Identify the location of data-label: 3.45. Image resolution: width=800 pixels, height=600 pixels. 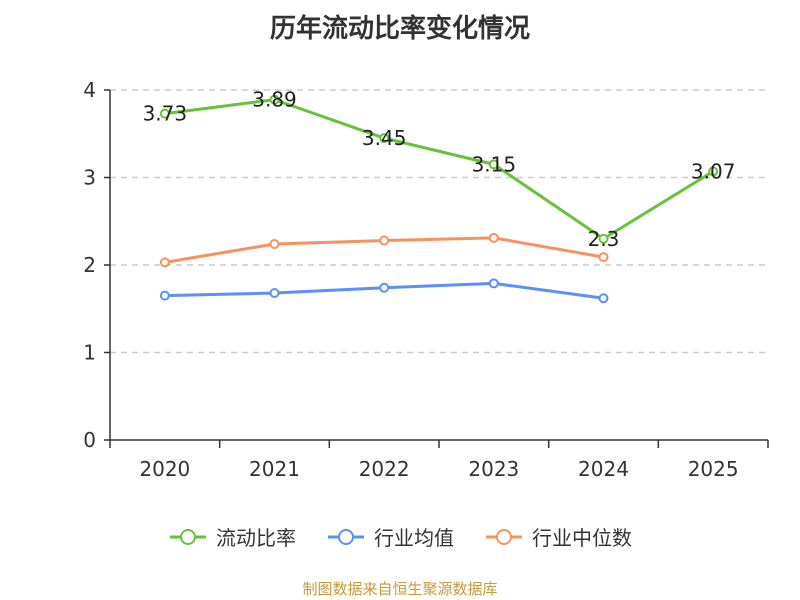
(384, 138).